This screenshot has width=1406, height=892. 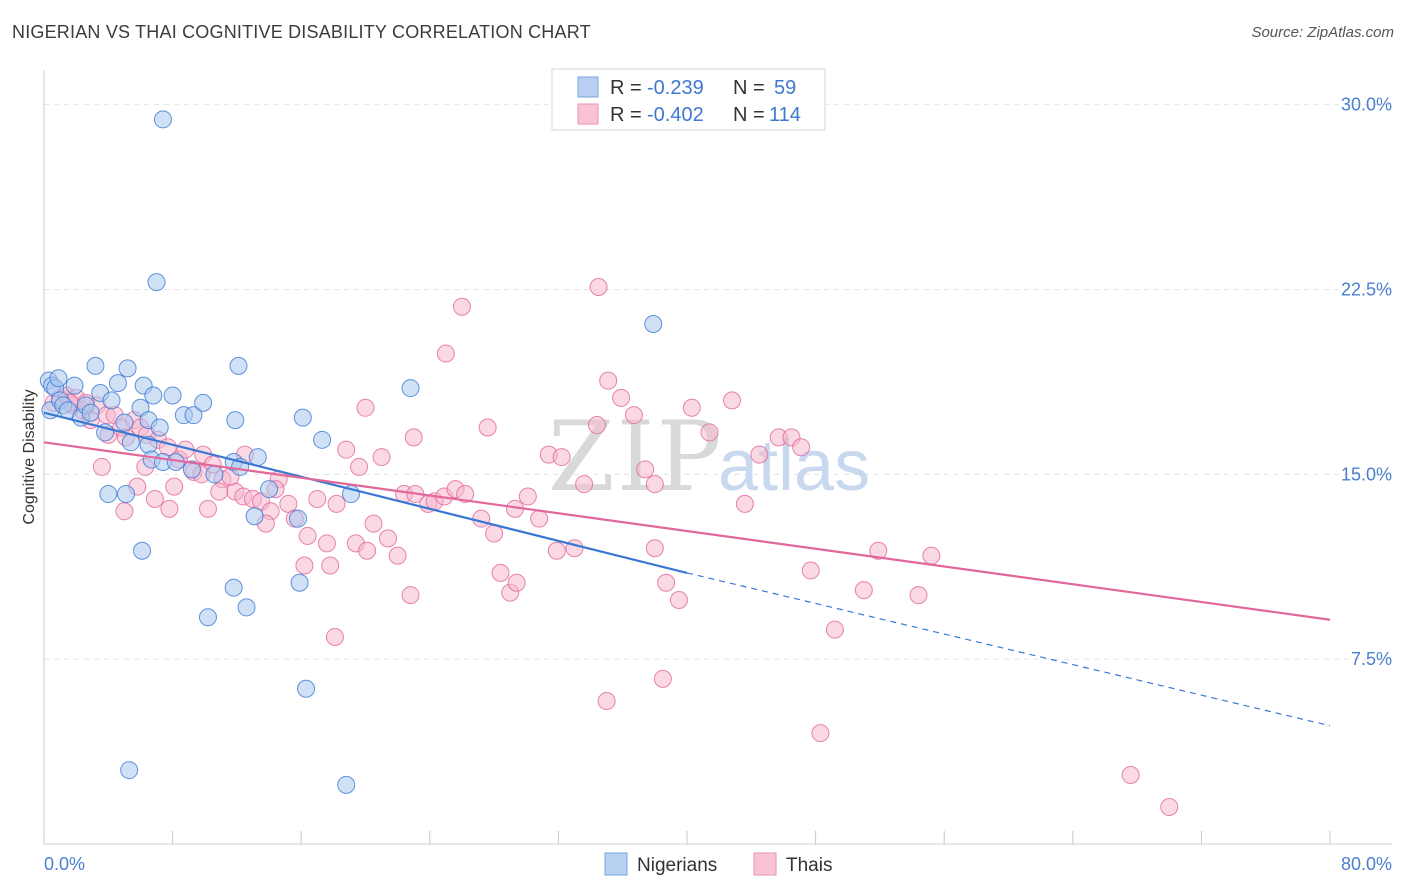 I want to click on nigerians-n-value: 59, so click(x=785, y=88).